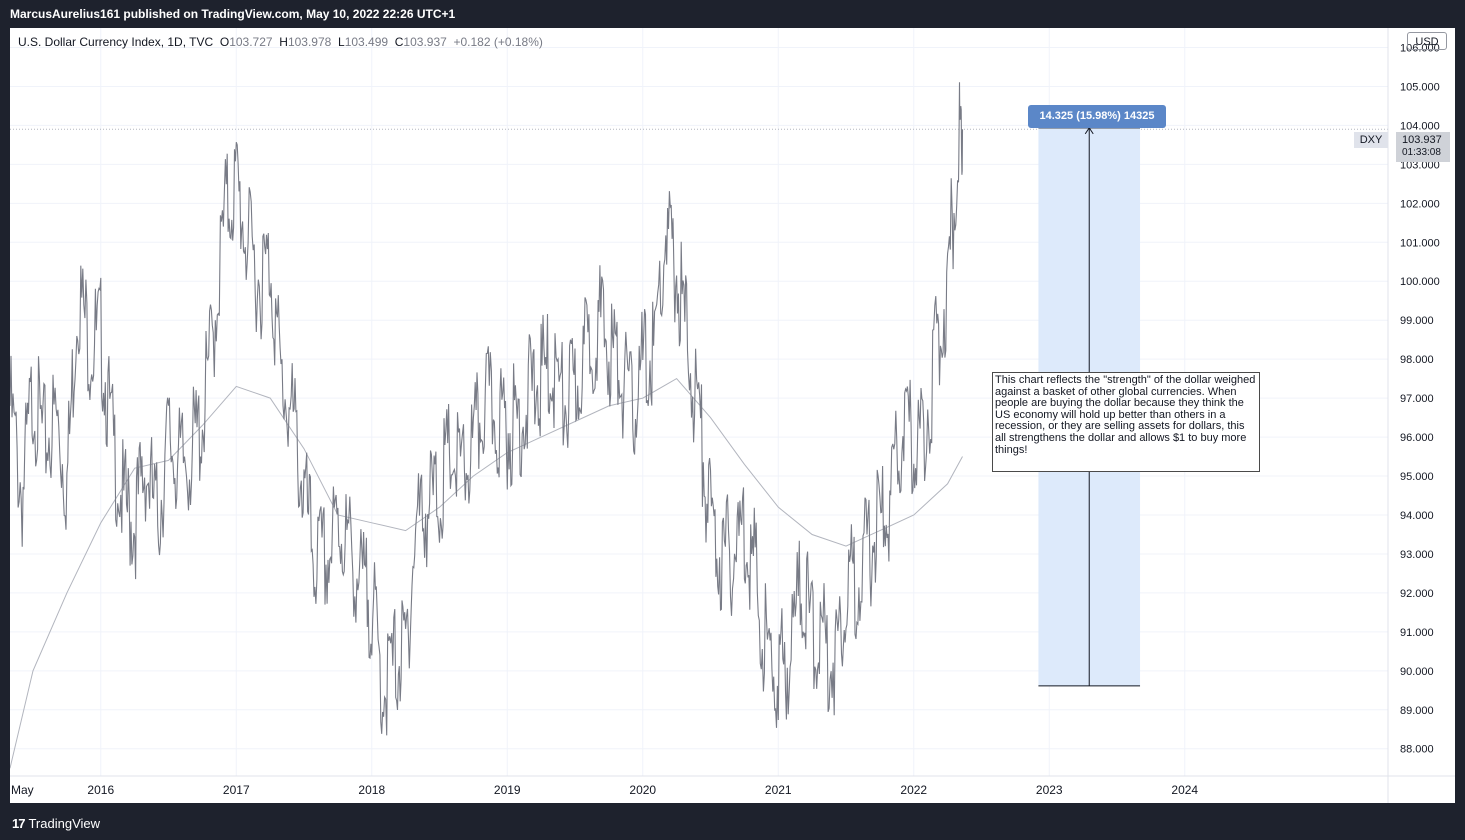 This screenshot has height=840, width=1465. I want to click on y-tick-label: 92.000, so click(1417, 594).